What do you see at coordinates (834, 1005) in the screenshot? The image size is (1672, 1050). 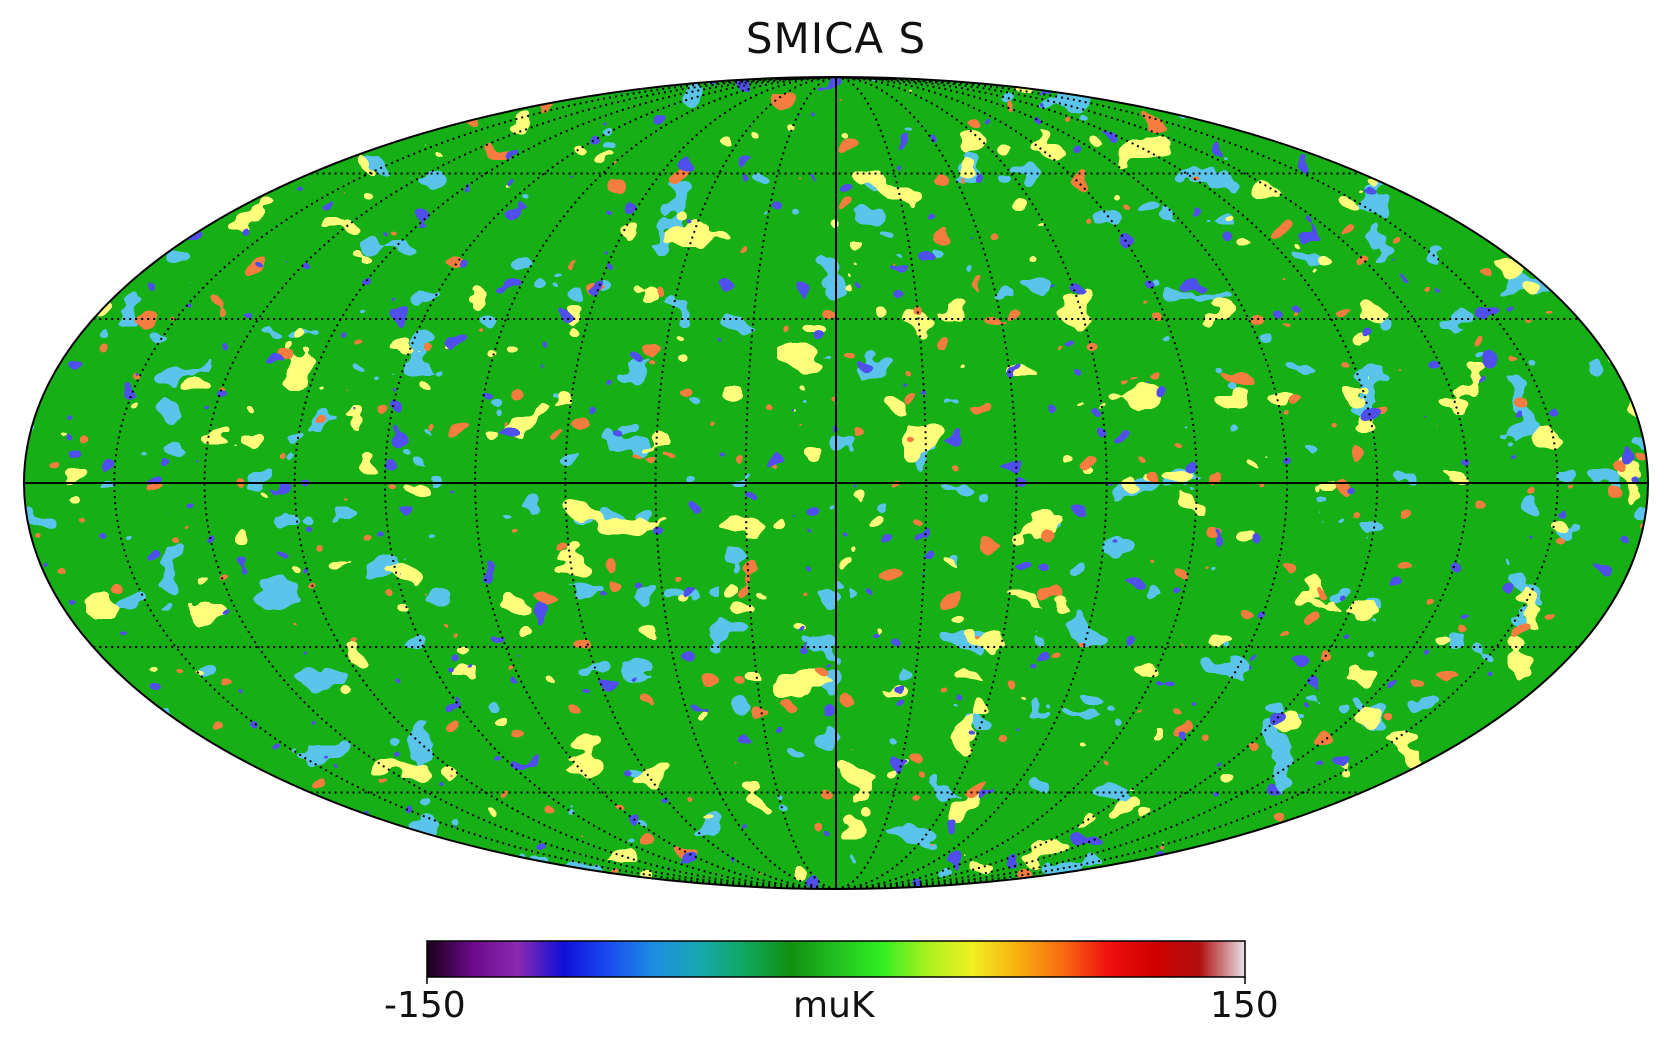 I see `colorbar-unit-label: muK` at bounding box center [834, 1005].